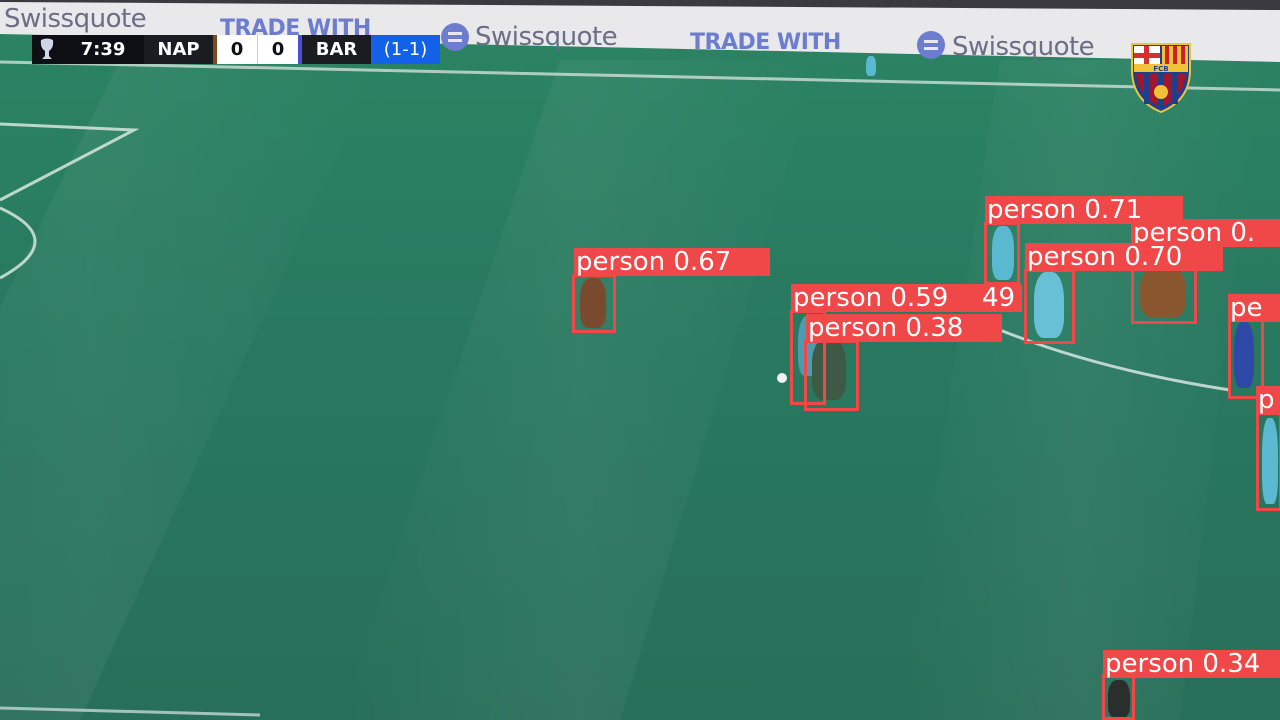 The height and width of the screenshot is (720, 1280). What do you see at coordinates (1001, 298) in the screenshot?
I see `detection-label: 49` at bounding box center [1001, 298].